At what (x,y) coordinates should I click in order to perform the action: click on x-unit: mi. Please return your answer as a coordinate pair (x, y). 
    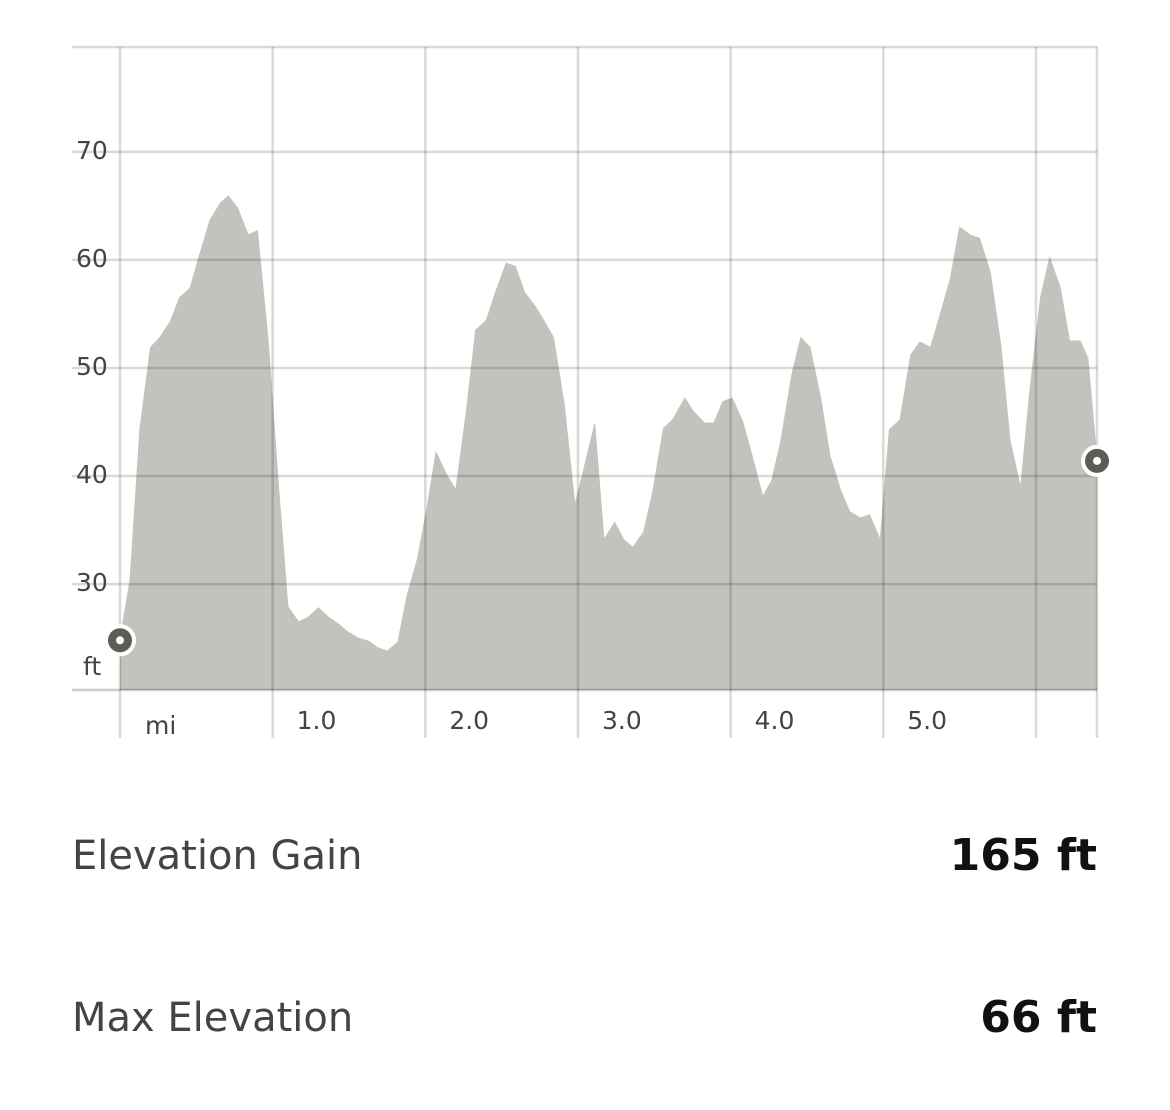
    Looking at the image, I should click on (160, 725).